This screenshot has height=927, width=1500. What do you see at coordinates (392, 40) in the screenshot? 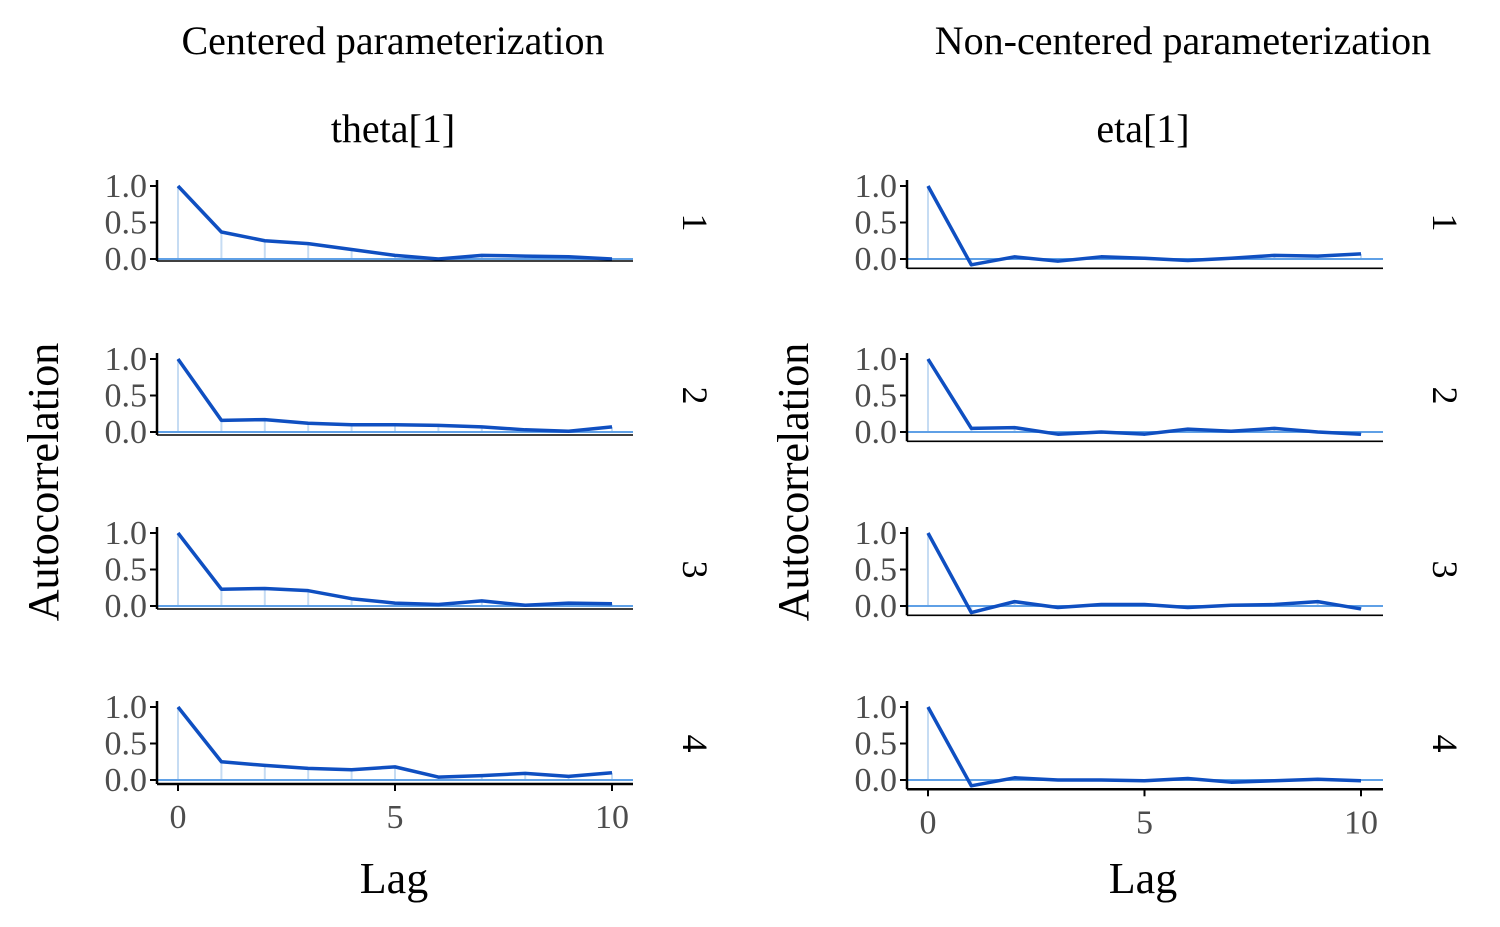
I see `panel-title-centered: Centered parameterization` at bounding box center [392, 40].